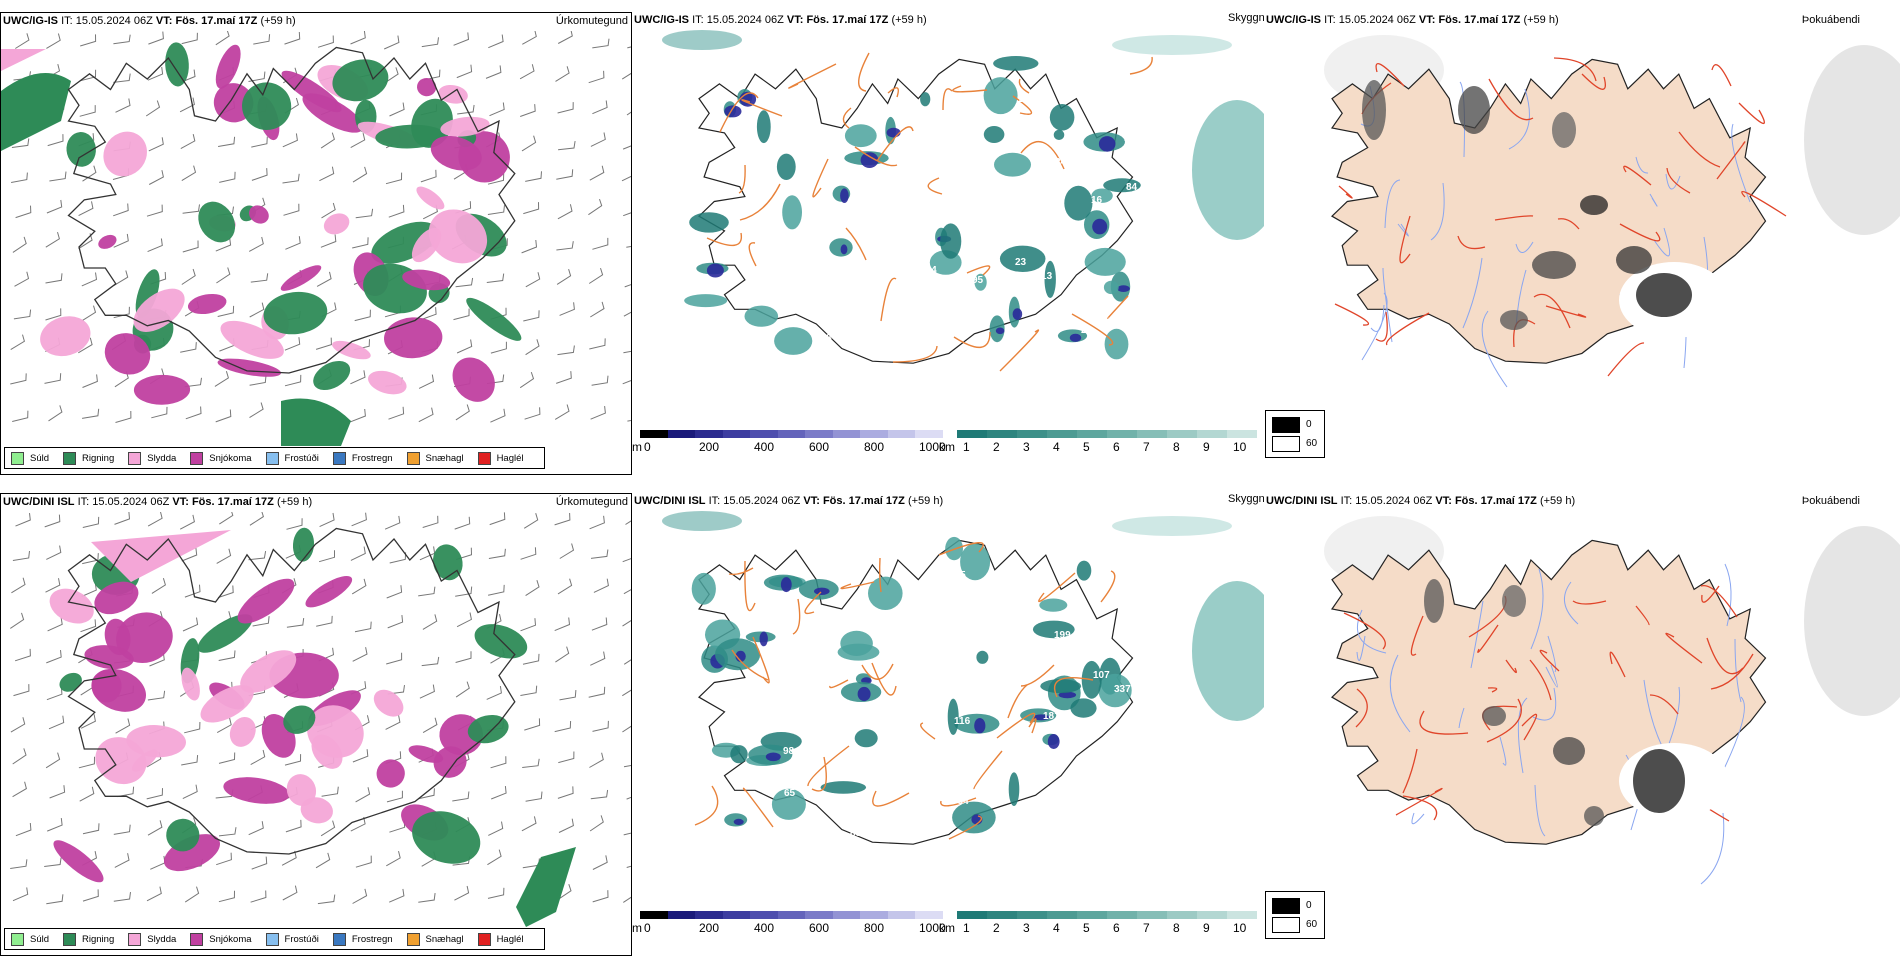 Image resolution: width=1900 pixels, height=956 pixels. What do you see at coordinates (957, 575) in the screenshot?
I see `ceiling-value-label: 135` at bounding box center [957, 575].